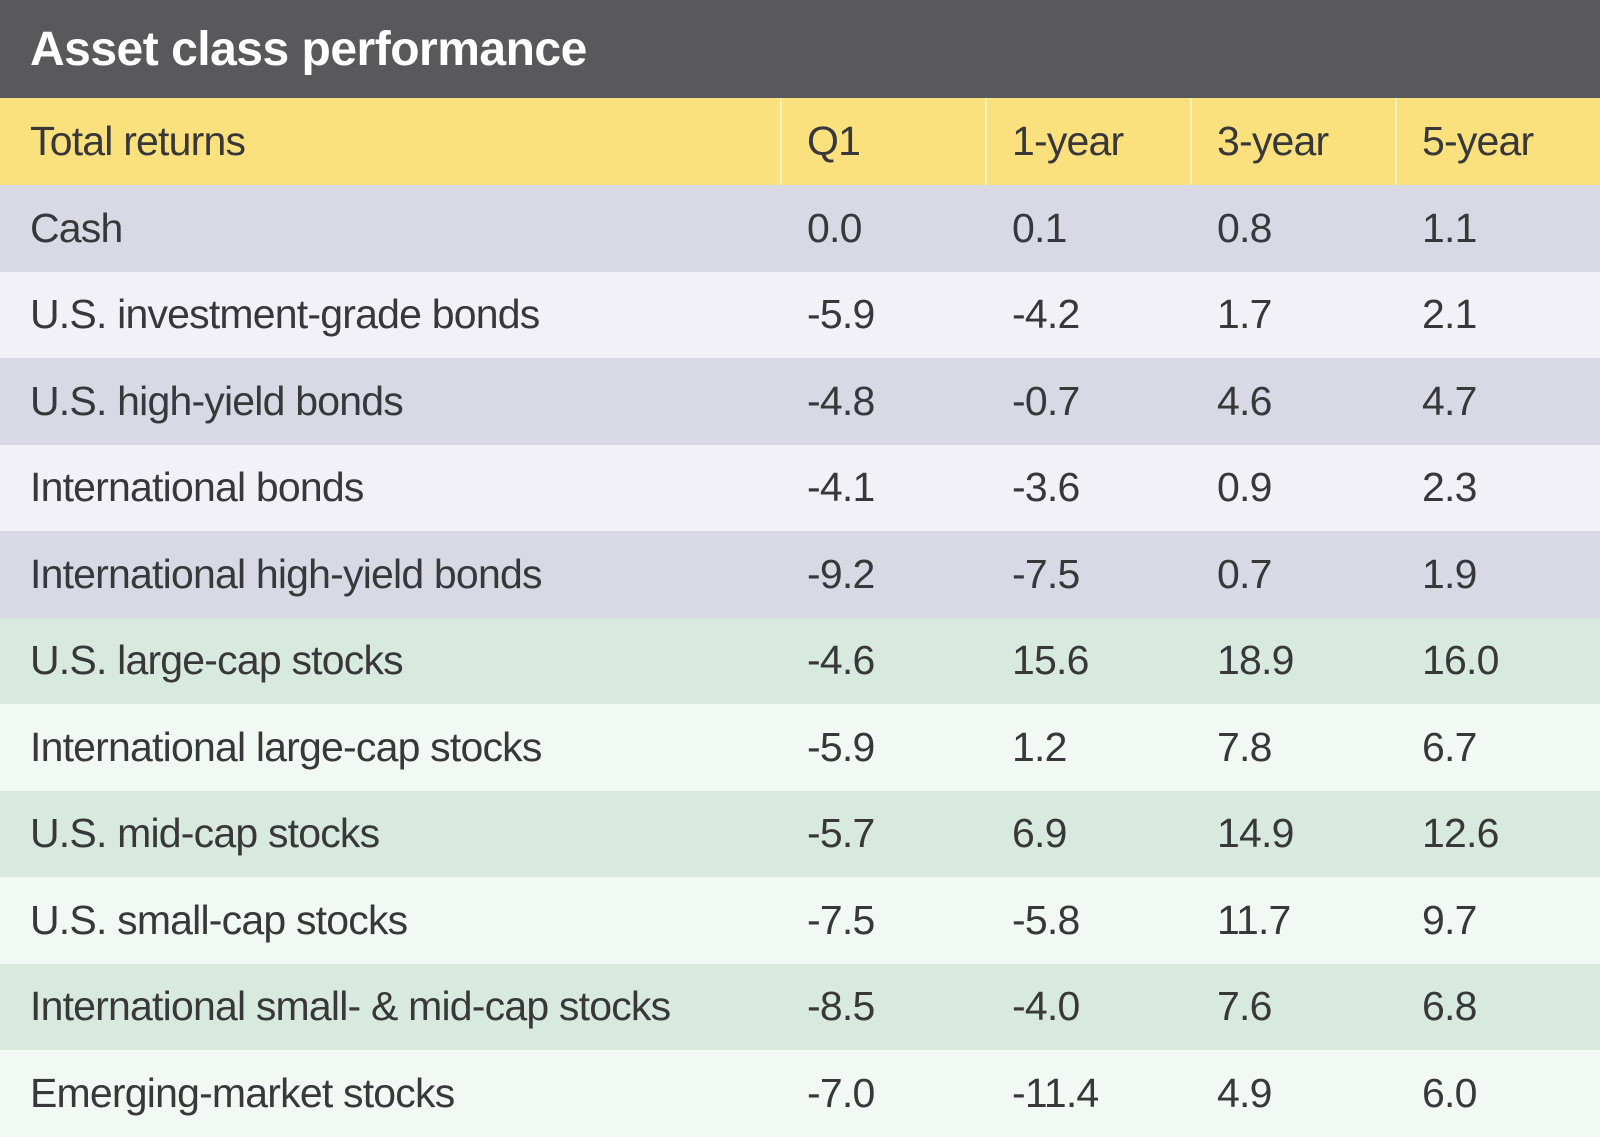 This screenshot has height=1148, width=1600. Describe the element at coordinates (1046, 573) in the screenshot. I see `value-cell-1-year: -7.5` at that location.